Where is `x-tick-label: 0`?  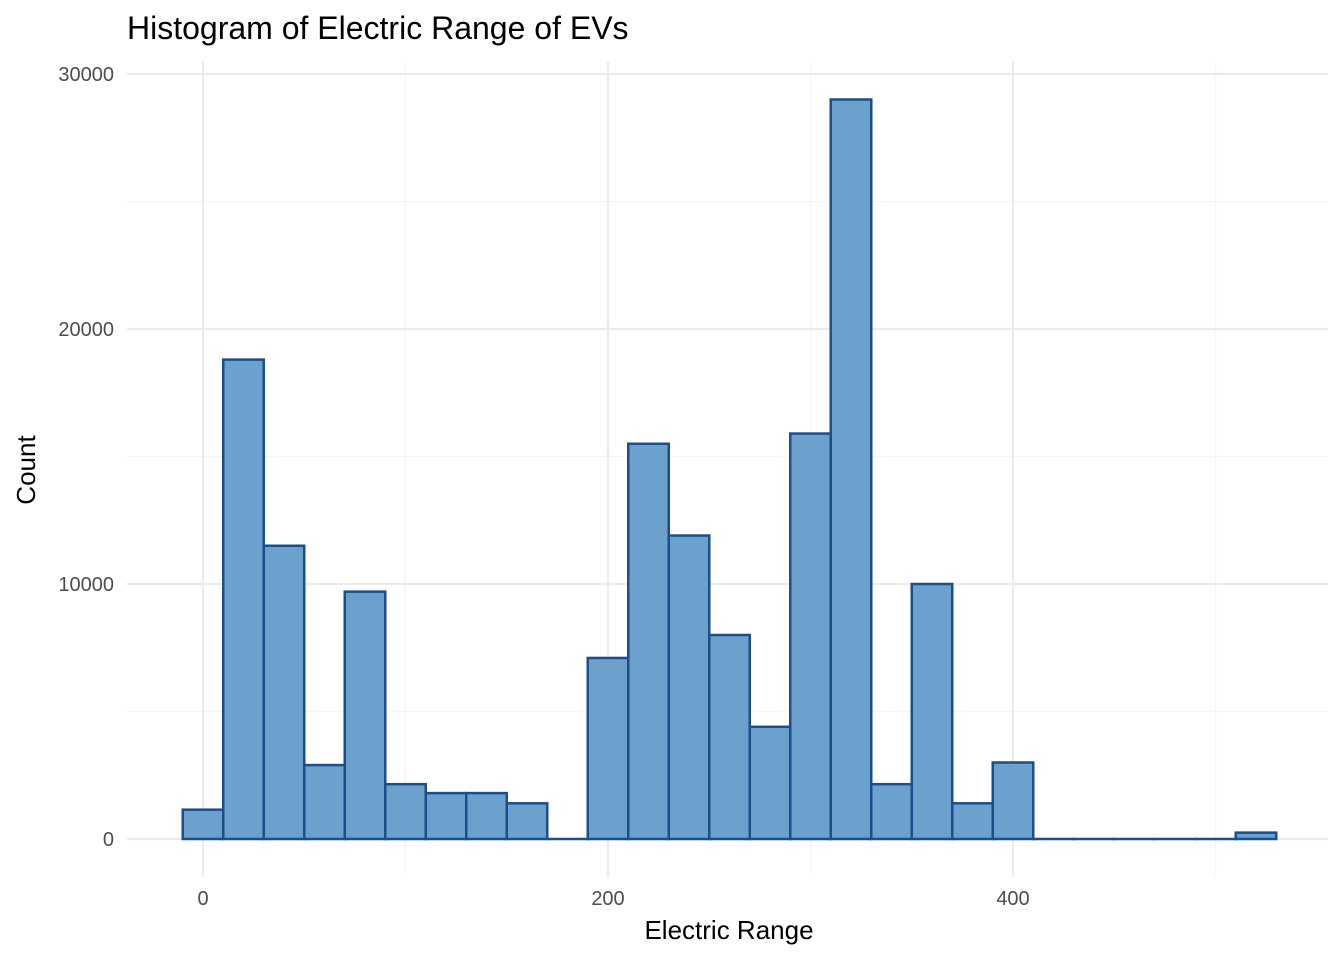
x-tick-label: 0 is located at coordinates (202, 899).